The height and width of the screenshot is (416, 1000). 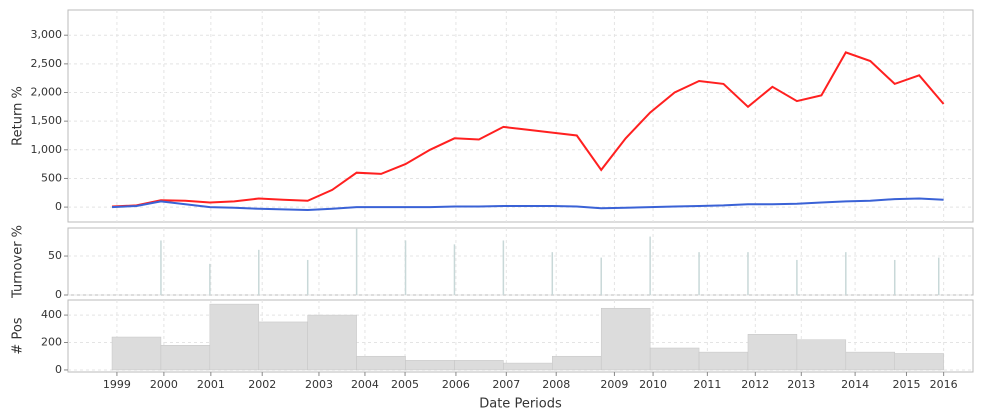 I want to click on y-tick-label: 1,500, so click(x=47, y=120).